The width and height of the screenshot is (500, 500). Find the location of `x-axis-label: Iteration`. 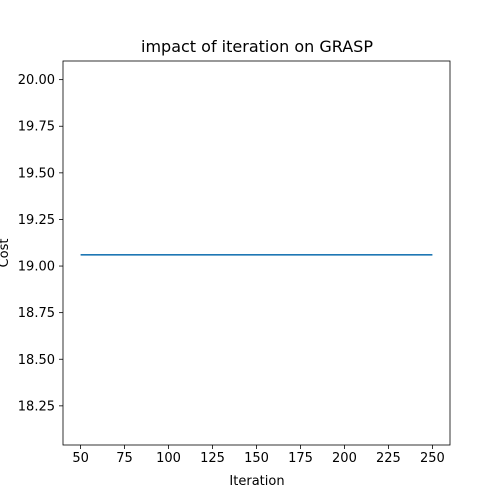

x-axis-label: Iteration is located at coordinates (256, 481).